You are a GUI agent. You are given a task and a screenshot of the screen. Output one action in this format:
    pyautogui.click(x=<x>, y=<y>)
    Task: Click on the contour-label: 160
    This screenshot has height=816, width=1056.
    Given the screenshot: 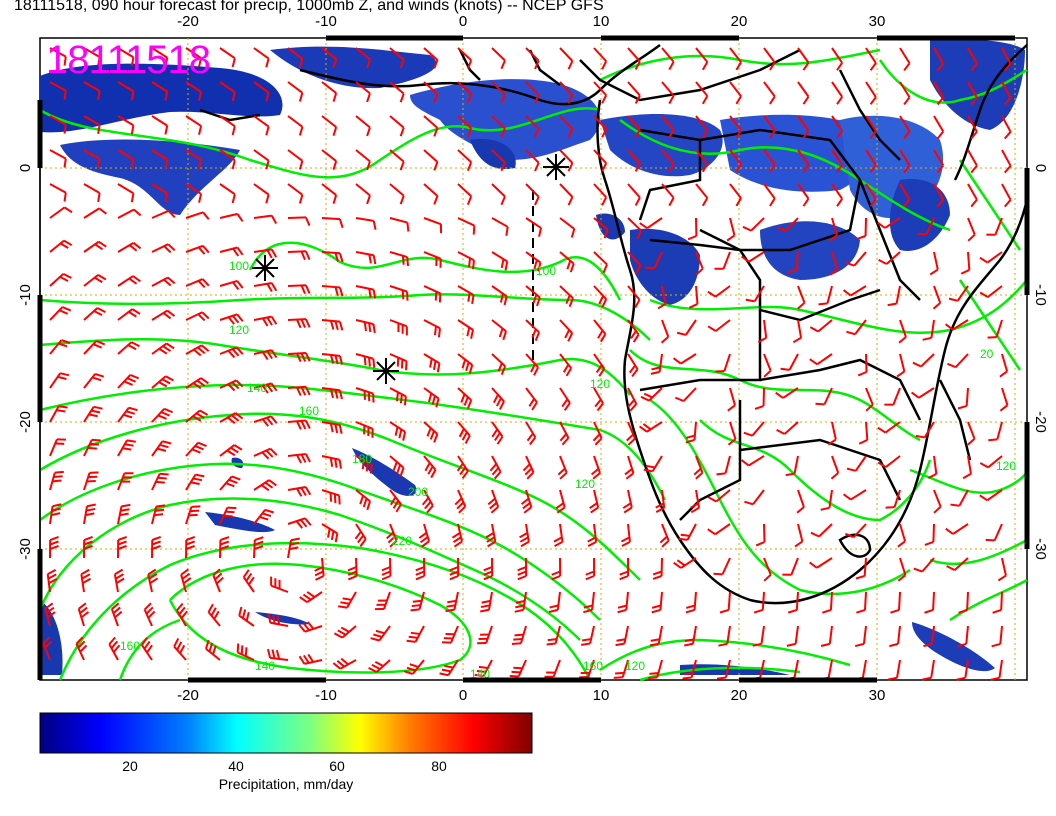 What is the action you would take?
    pyautogui.click(x=309, y=411)
    